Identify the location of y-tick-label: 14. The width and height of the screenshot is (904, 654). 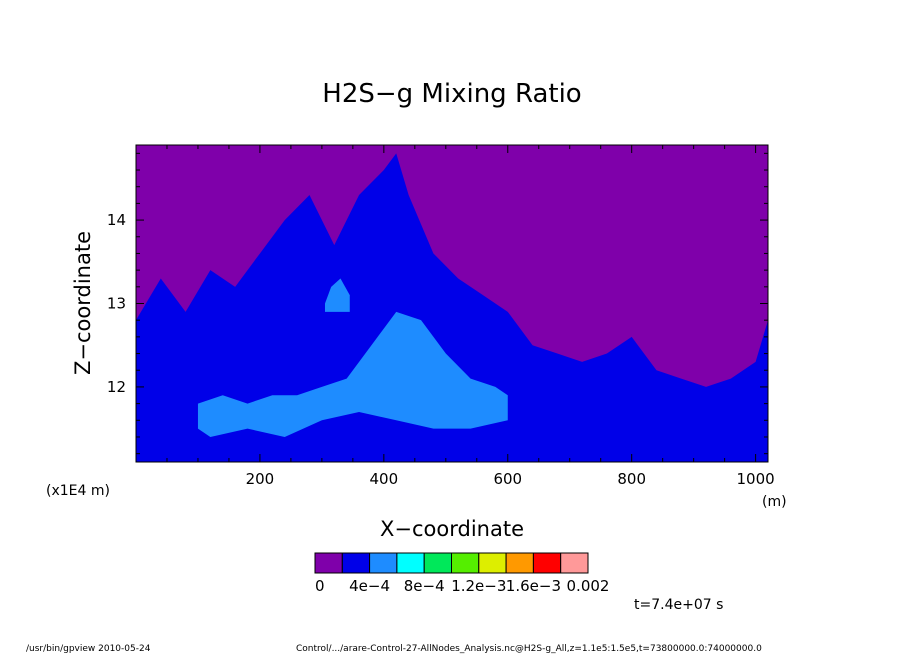
(116, 220).